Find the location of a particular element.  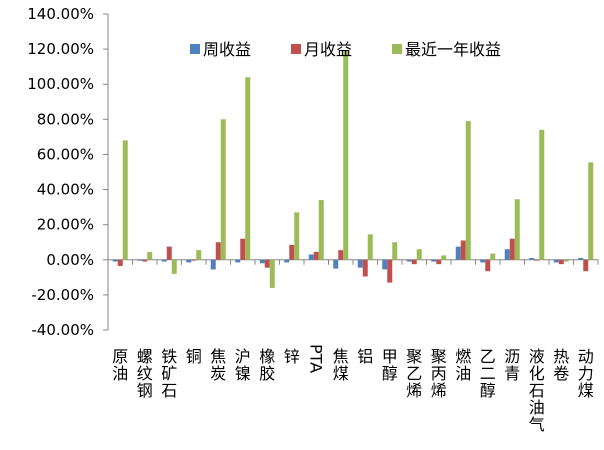

x-category-label: PTA is located at coordinates (315, 358).